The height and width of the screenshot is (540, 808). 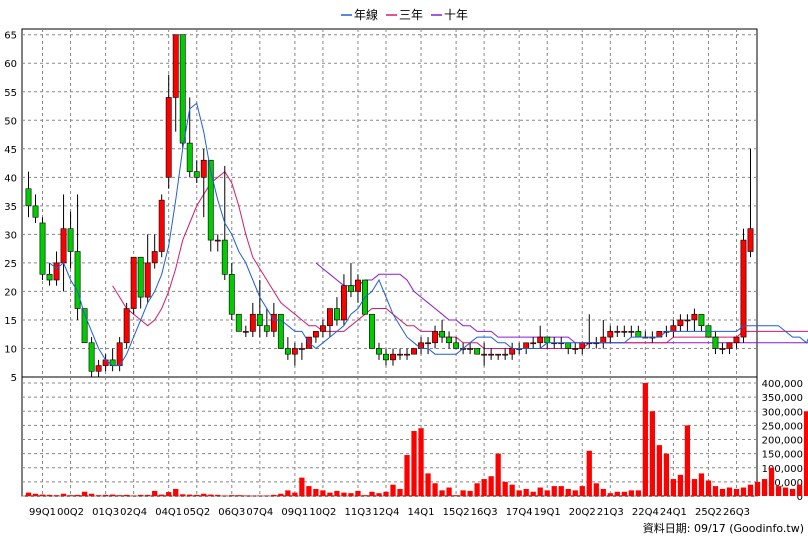 I want to click on price-tick-label: 35, so click(x=10, y=207).